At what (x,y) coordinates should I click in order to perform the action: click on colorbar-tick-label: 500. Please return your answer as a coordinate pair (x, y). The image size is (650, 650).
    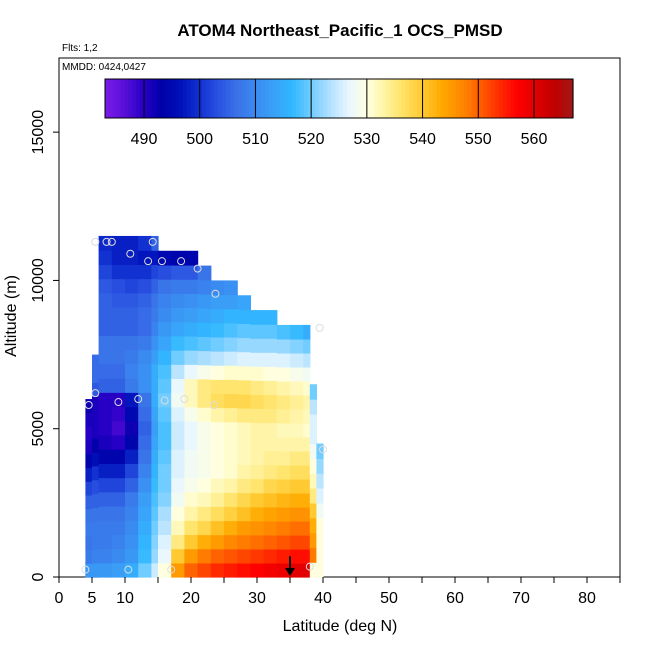
    Looking at the image, I should click on (199, 139).